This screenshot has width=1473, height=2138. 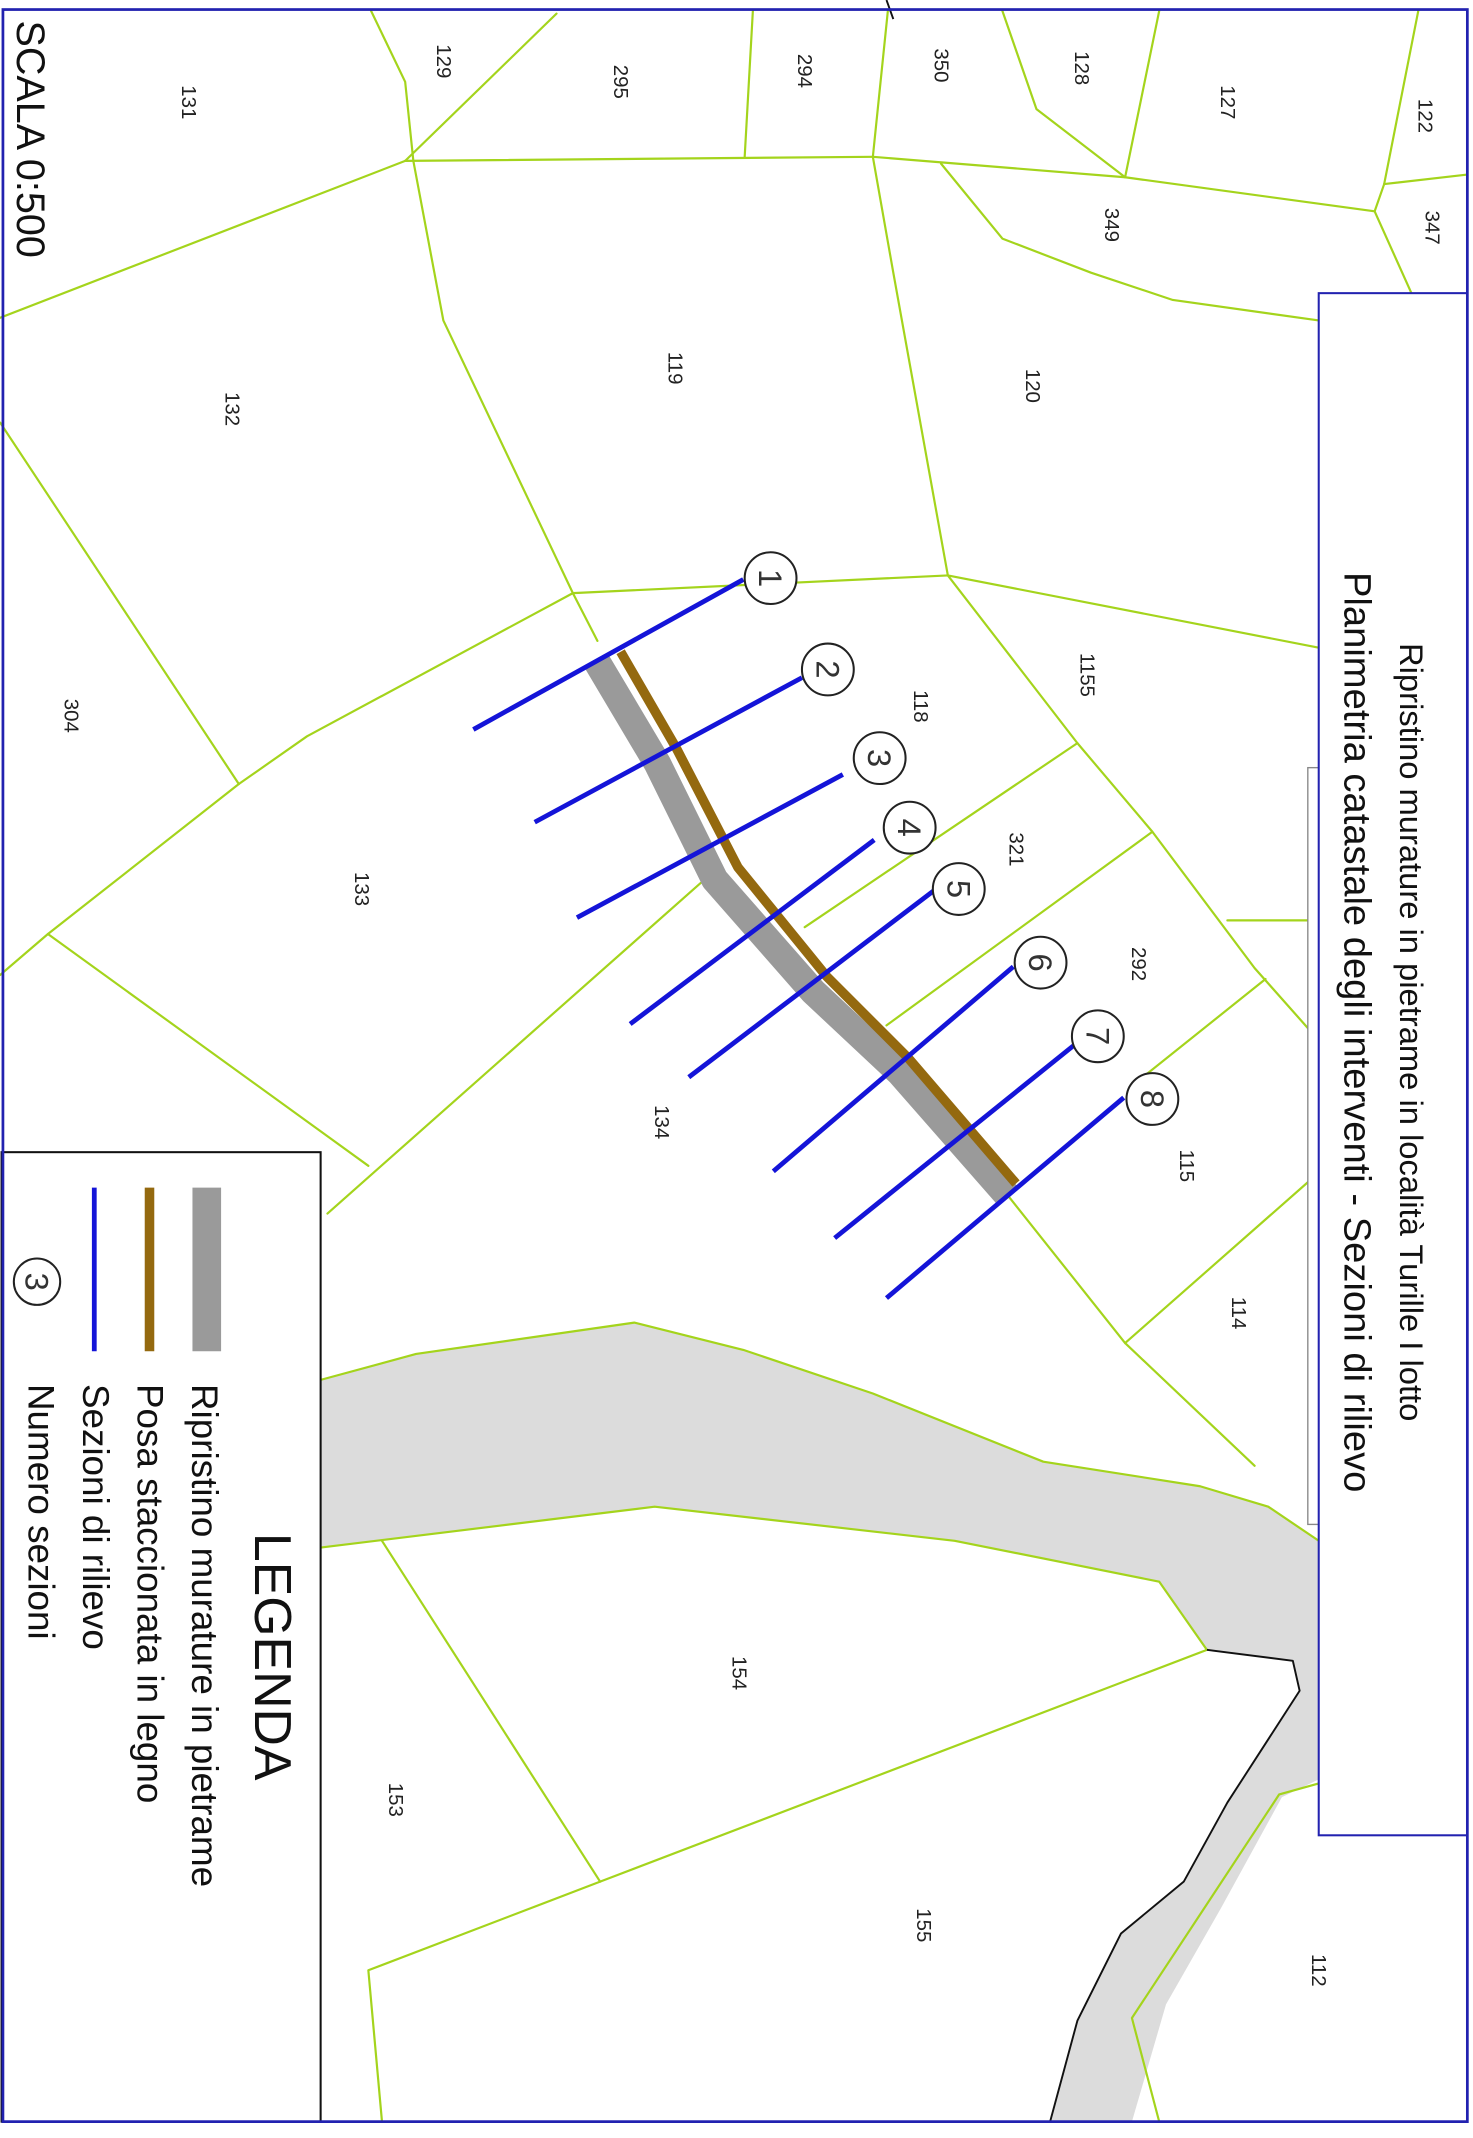 I want to click on legend-heading: LEGENDA, so click(x=273, y=1657).